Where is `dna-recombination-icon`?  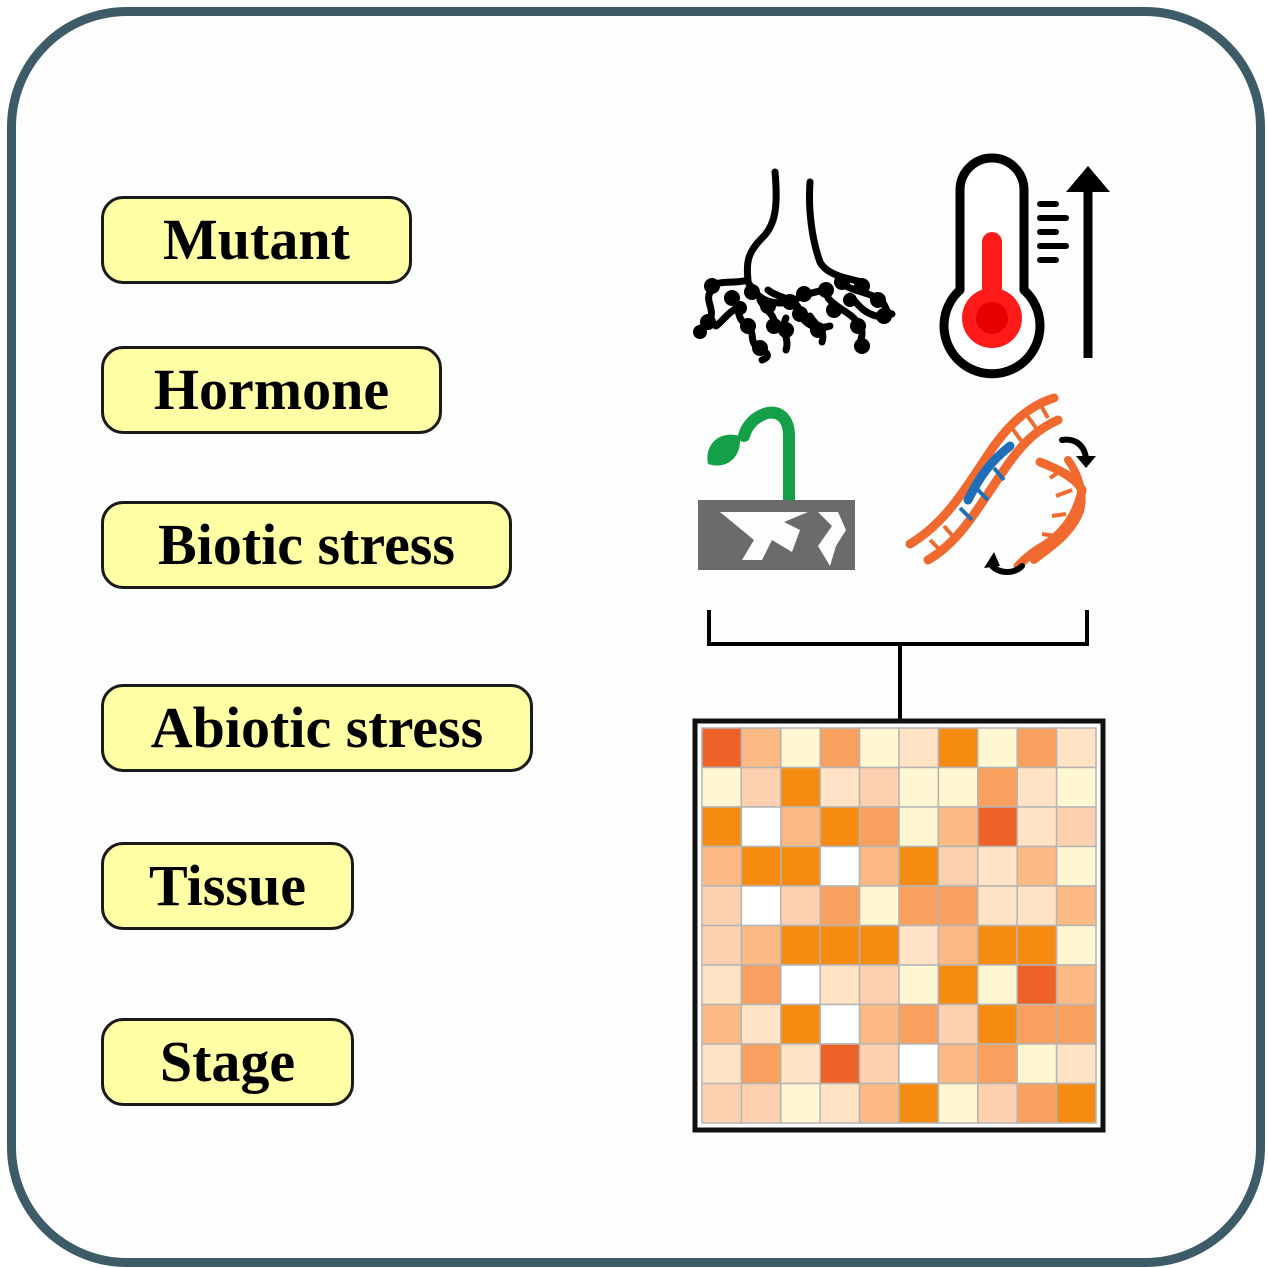 dna-recombination-icon is located at coordinates (1000, 484).